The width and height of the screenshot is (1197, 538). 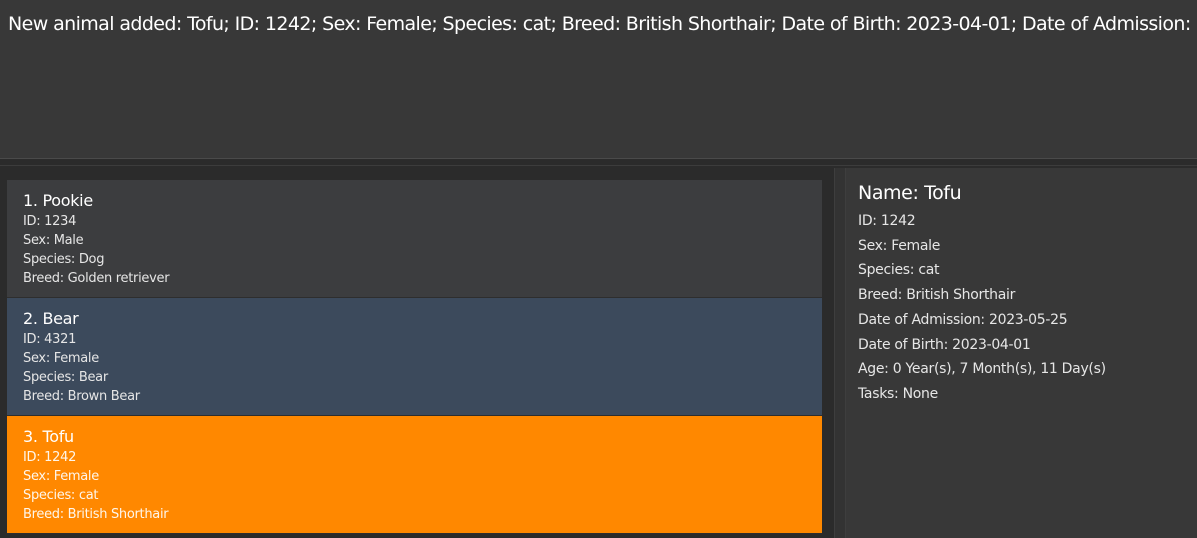 I want to click on animal-card-id: ID: 1242, so click(x=50, y=457).